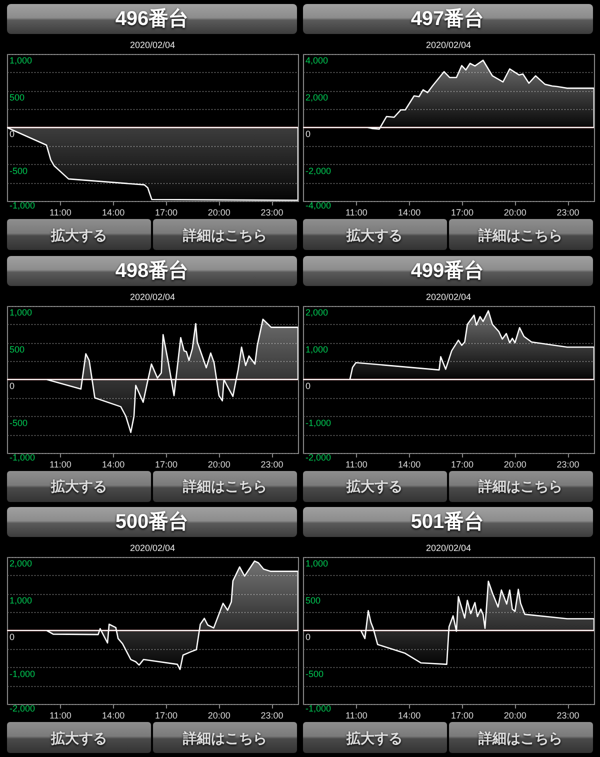  I want to click on header-bar: 497番台, so click(447, 19).